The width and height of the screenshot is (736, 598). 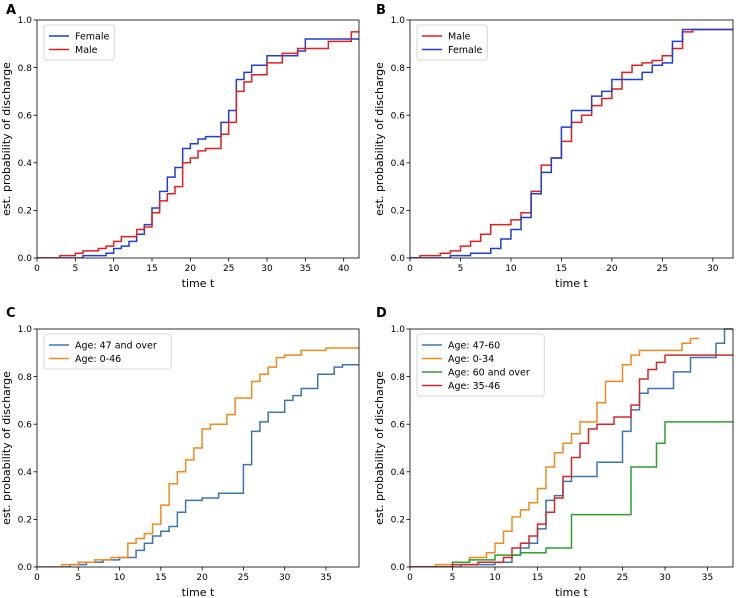 What do you see at coordinates (381, 10) in the screenshot?
I see `panel-letter: B` at bounding box center [381, 10].